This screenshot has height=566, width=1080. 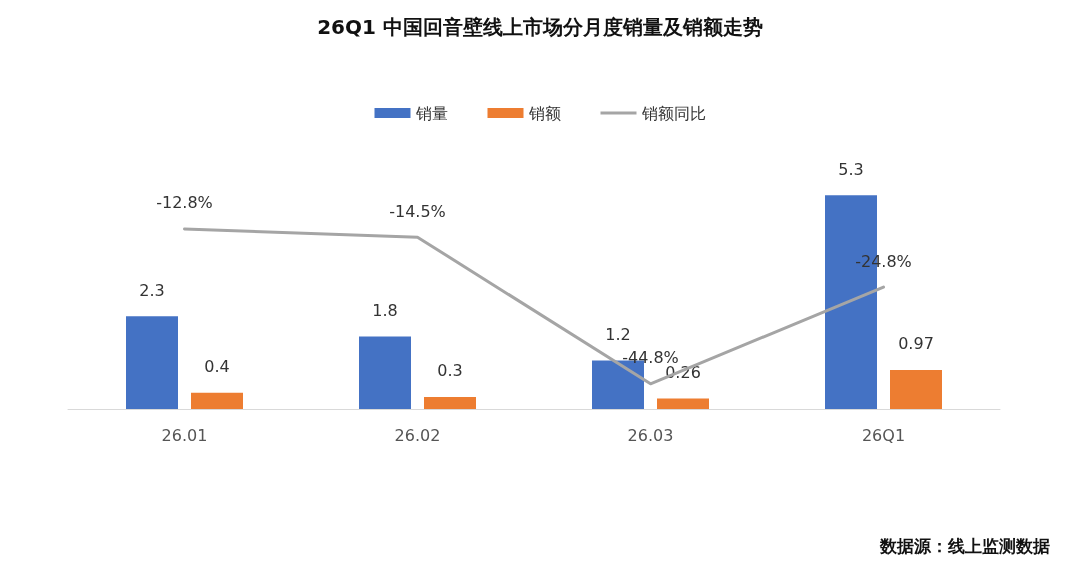 I want to click on legend-label: 销额, so click(x=544, y=113).